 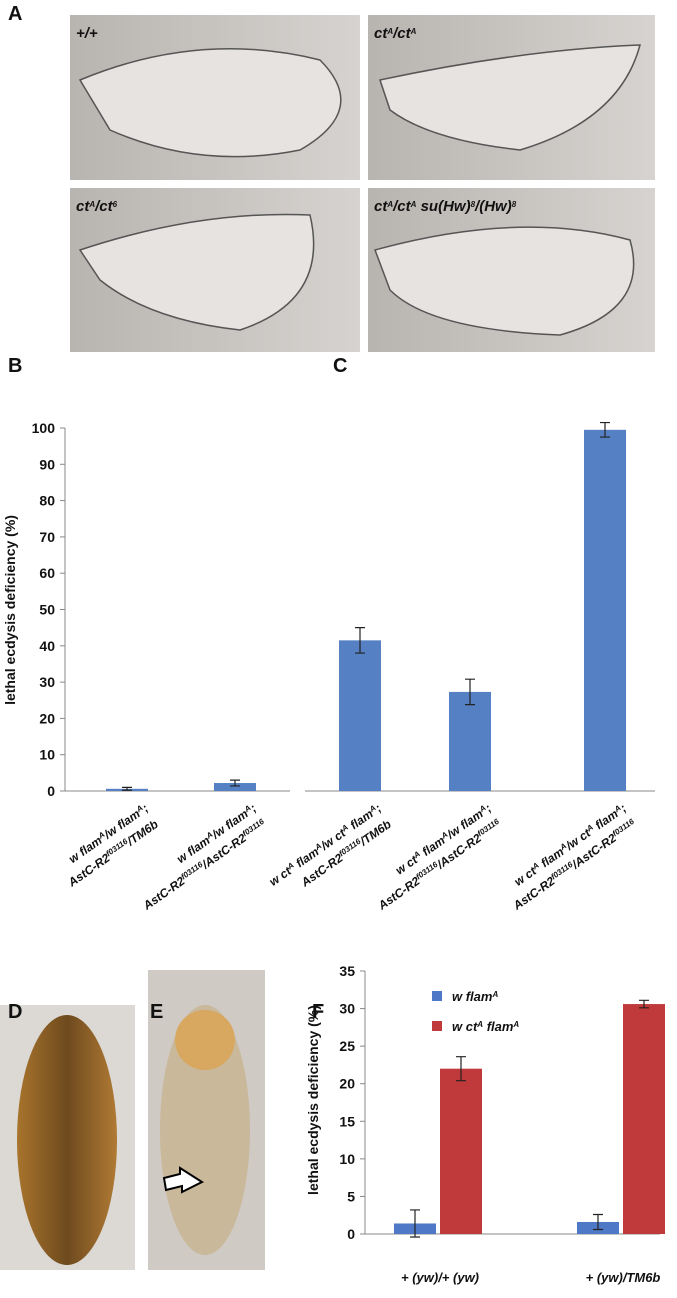 I want to click on x-tick-label: + (yw)/TM6b, so click(x=623, y=1277).